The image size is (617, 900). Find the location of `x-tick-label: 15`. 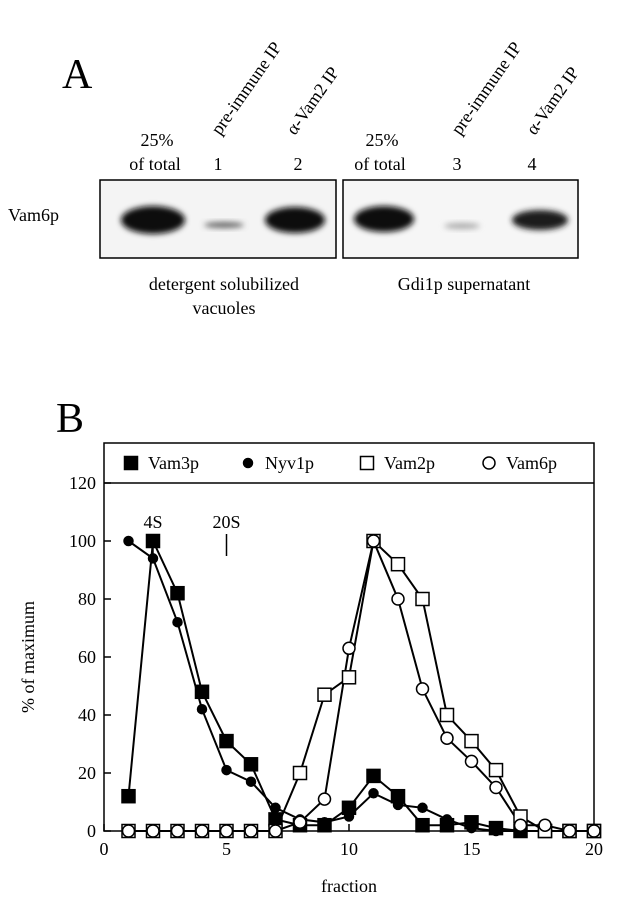

x-tick-label: 15 is located at coordinates (472, 849).